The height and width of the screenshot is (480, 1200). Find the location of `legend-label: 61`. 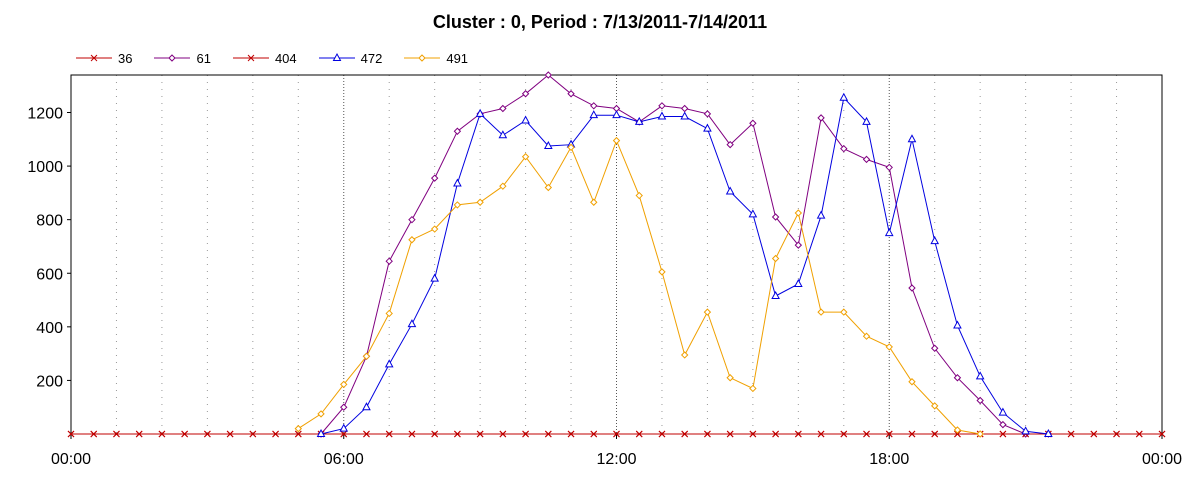

legend-label: 61 is located at coordinates (203, 58).